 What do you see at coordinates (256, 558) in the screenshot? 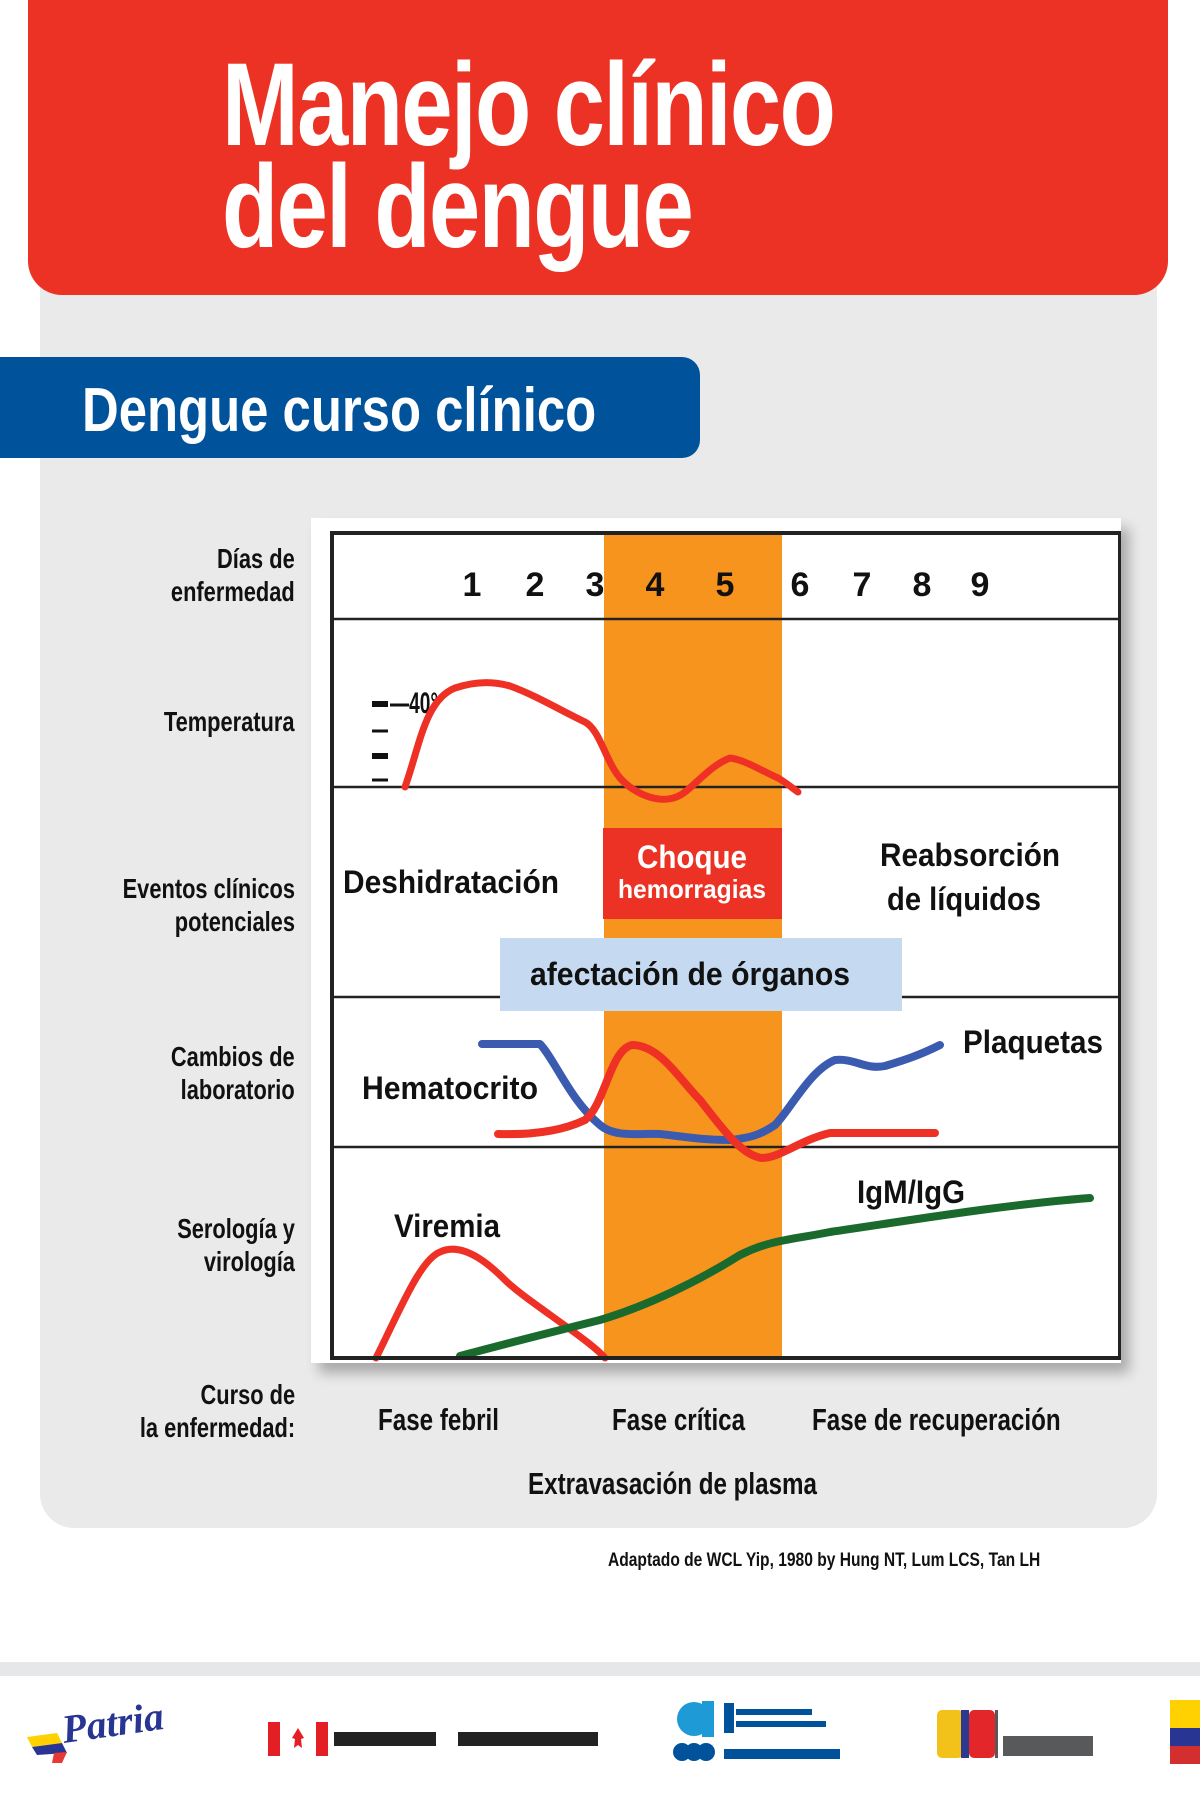
I see `row-label-days-line-1: Días de` at bounding box center [256, 558].